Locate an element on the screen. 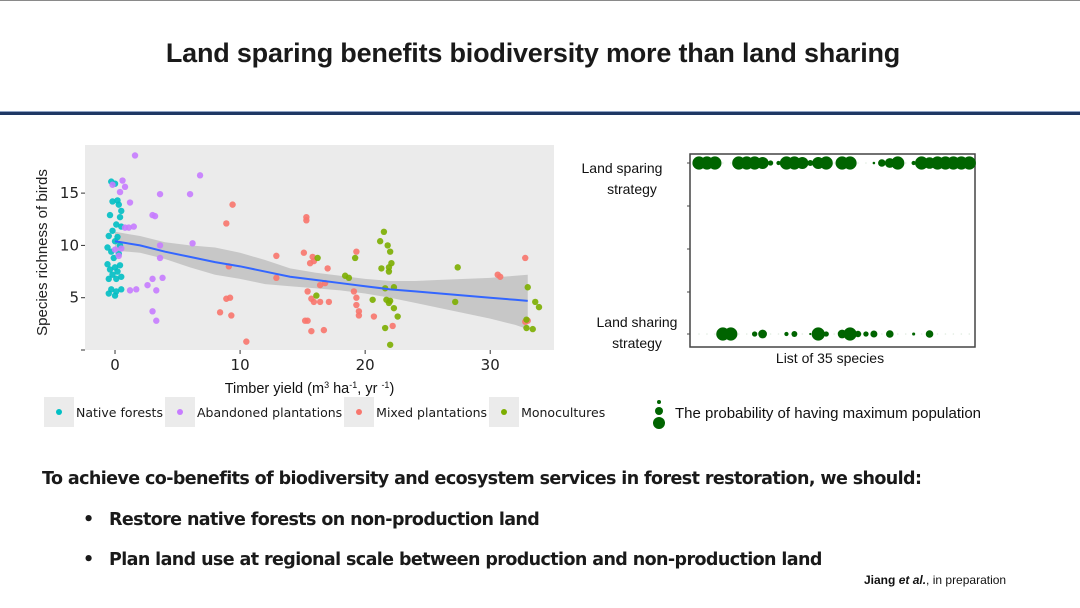 This screenshot has height=608, width=1080. y-label-sparing-line2: strategy is located at coordinates (632, 189).